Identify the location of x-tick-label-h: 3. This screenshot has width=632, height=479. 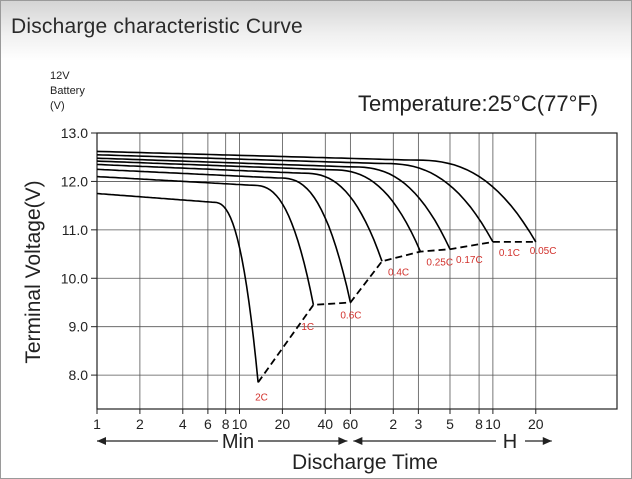
(418, 424).